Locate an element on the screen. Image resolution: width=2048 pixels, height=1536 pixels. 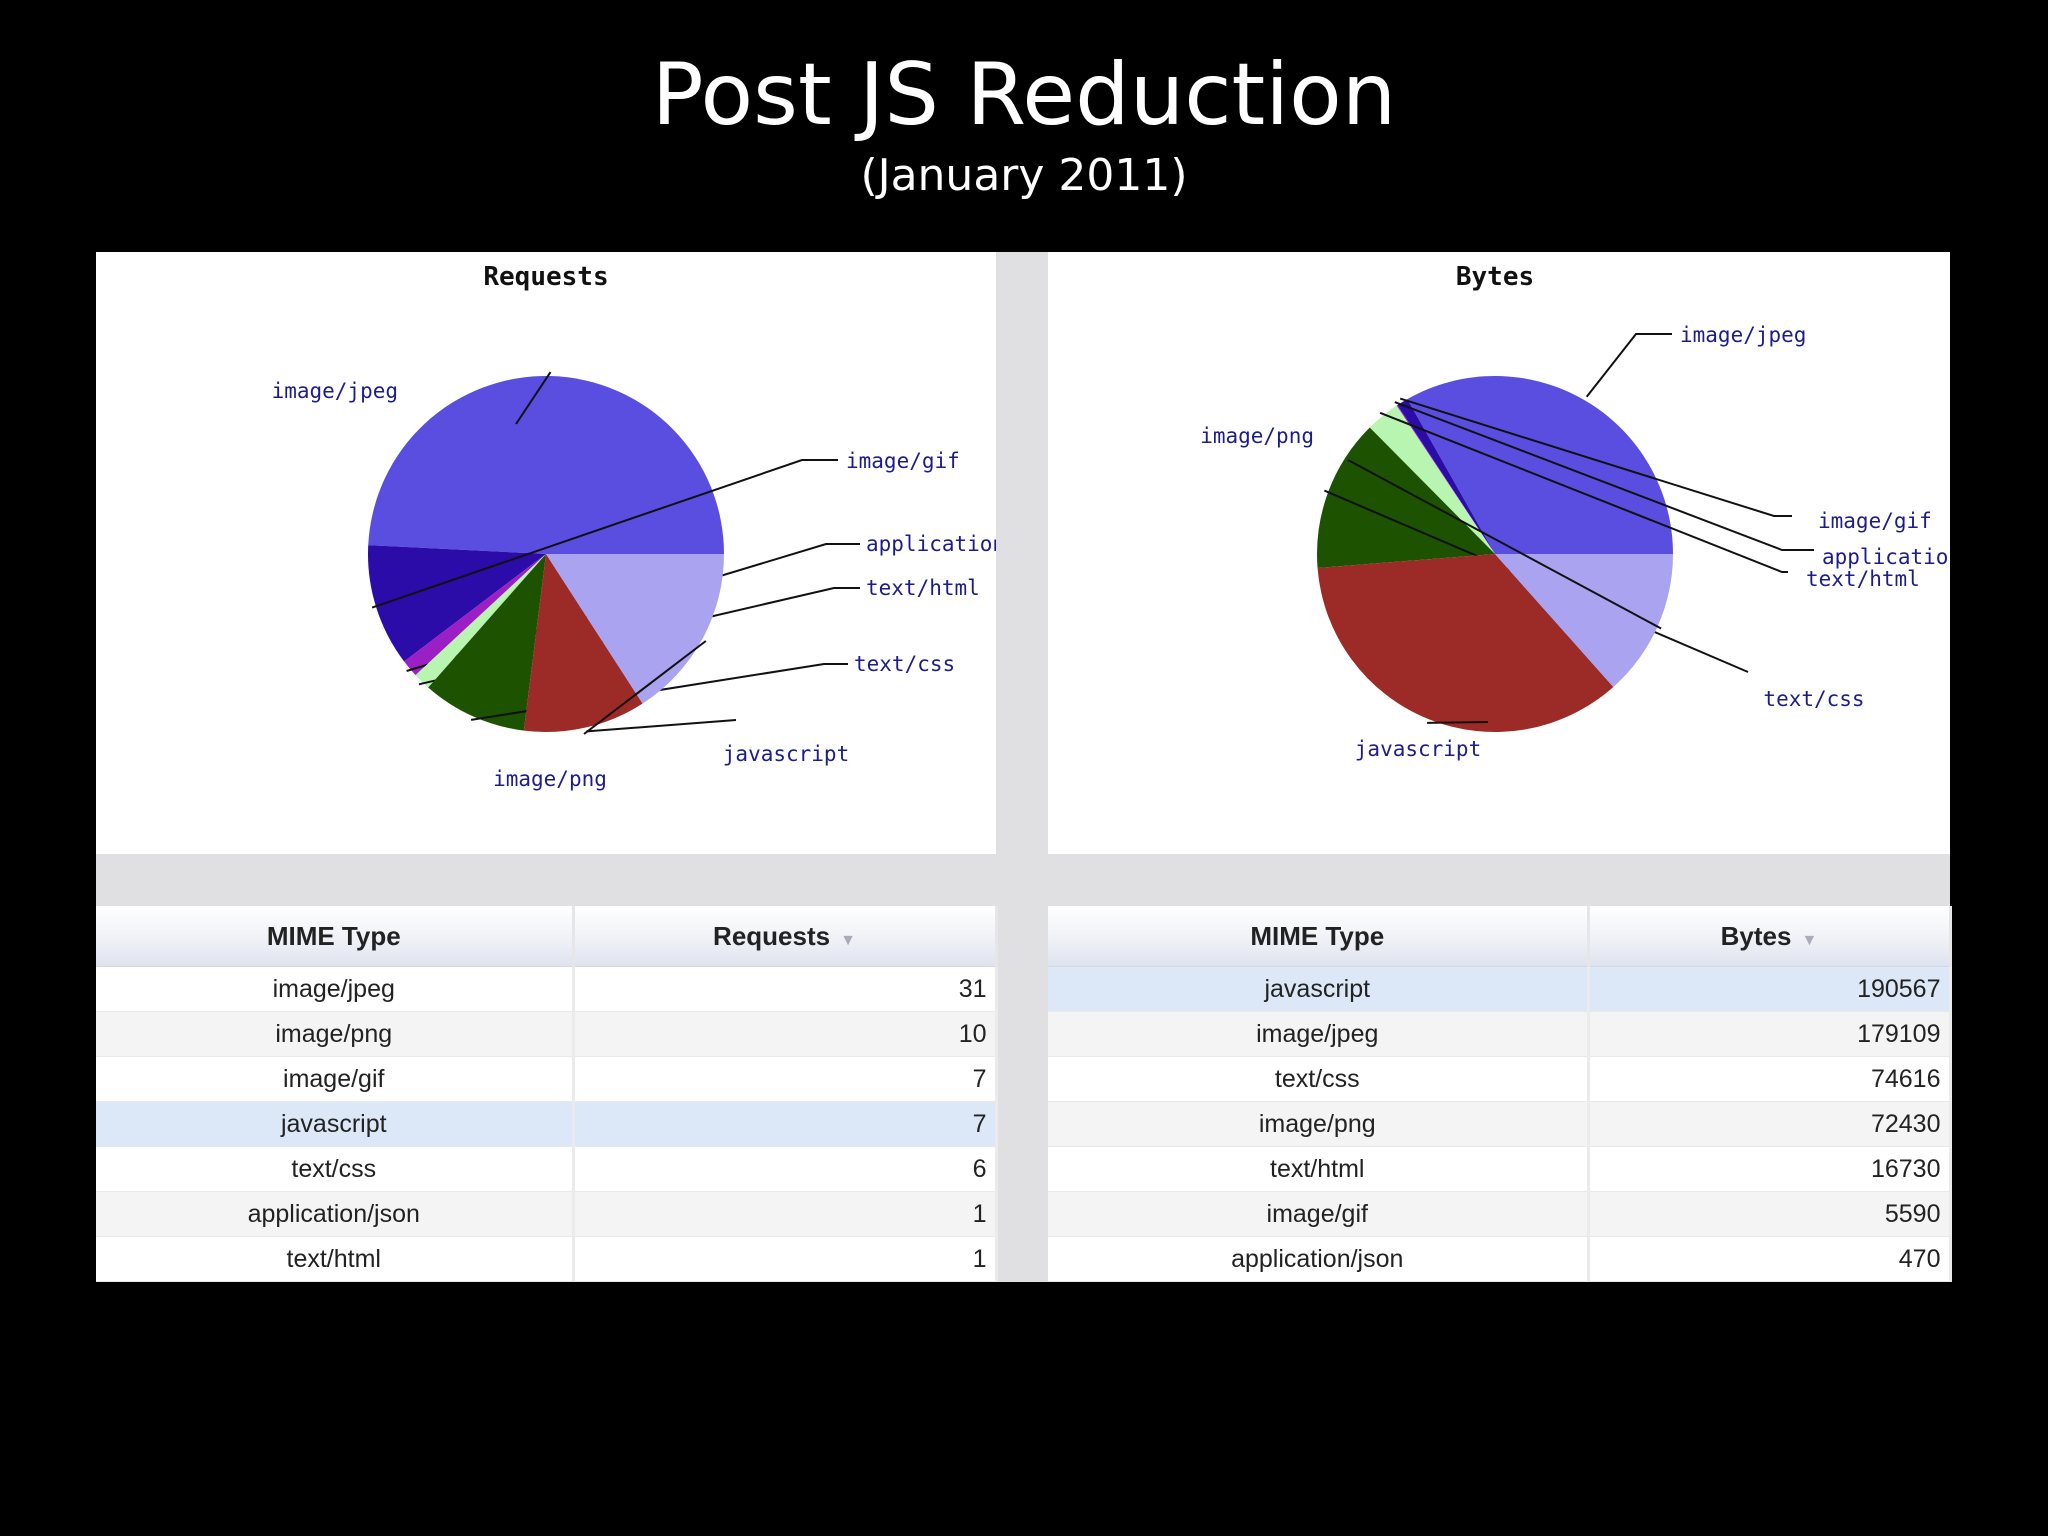
table-row: text/css 74616 is located at coordinates (1500, 1079).